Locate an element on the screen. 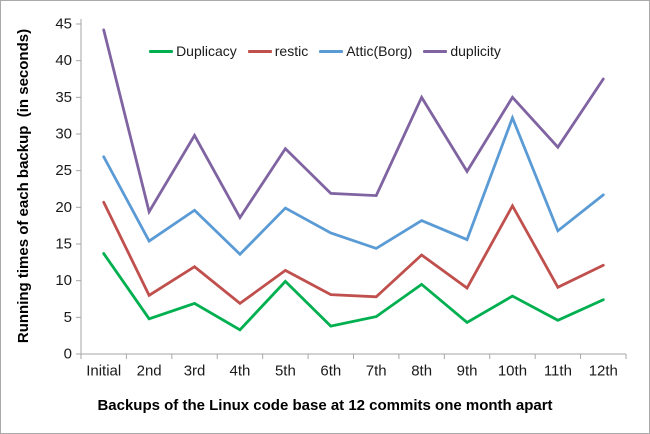 The image size is (650, 434). y-tick-label: 0 is located at coordinates (68, 354).